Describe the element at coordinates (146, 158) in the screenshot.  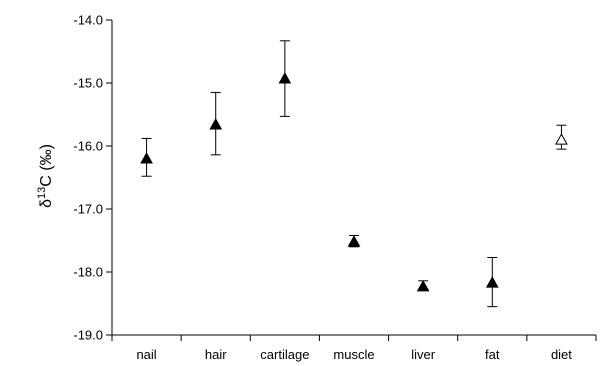
I see `data-point-nail` at that location.